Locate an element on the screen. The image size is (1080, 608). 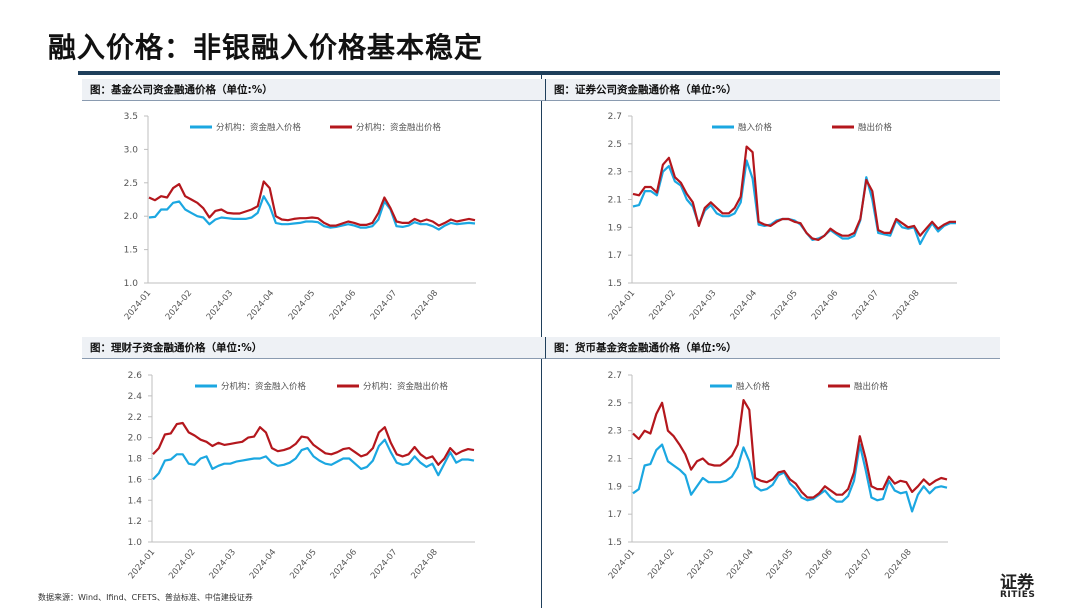
y-tick-label: 1.4 is located at coordinates (135, 501).